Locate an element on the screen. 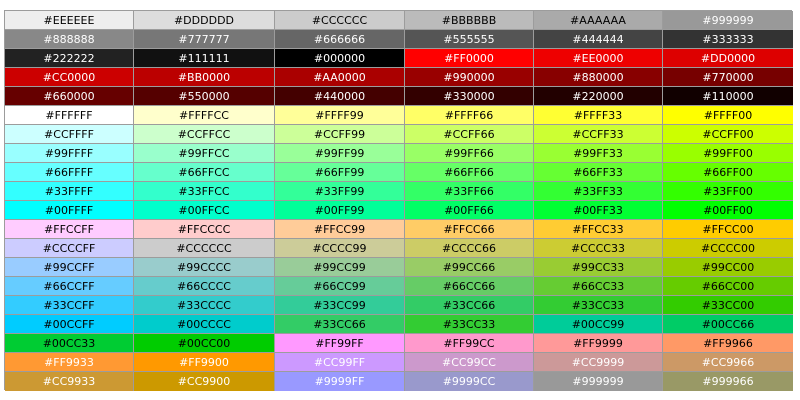  color-swatch-cell: #444444 is located at coordinates (598, 39).